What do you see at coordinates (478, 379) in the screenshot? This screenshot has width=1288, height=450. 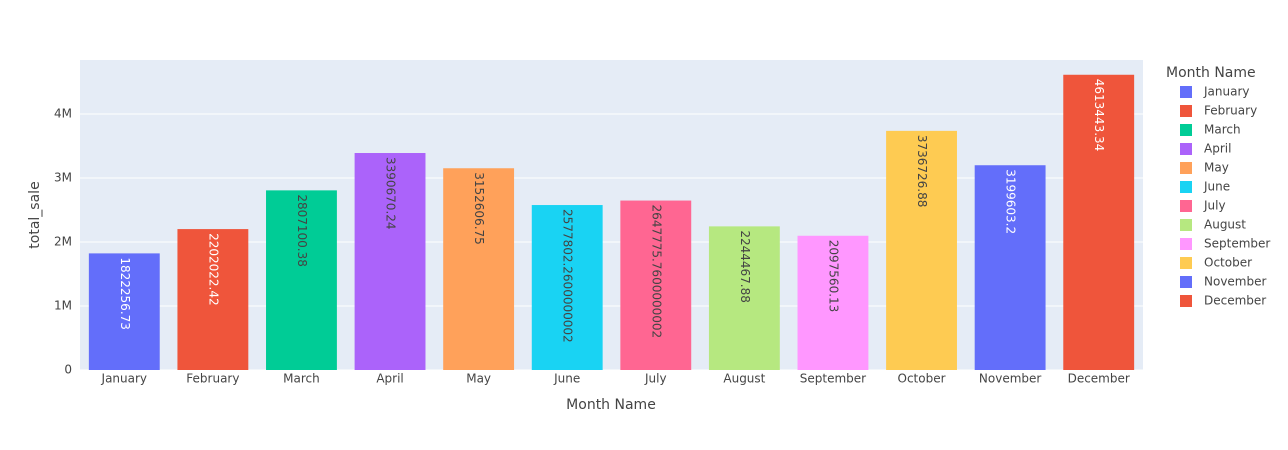 I see `x-tick-label: May` at bounding box center [478, 379].